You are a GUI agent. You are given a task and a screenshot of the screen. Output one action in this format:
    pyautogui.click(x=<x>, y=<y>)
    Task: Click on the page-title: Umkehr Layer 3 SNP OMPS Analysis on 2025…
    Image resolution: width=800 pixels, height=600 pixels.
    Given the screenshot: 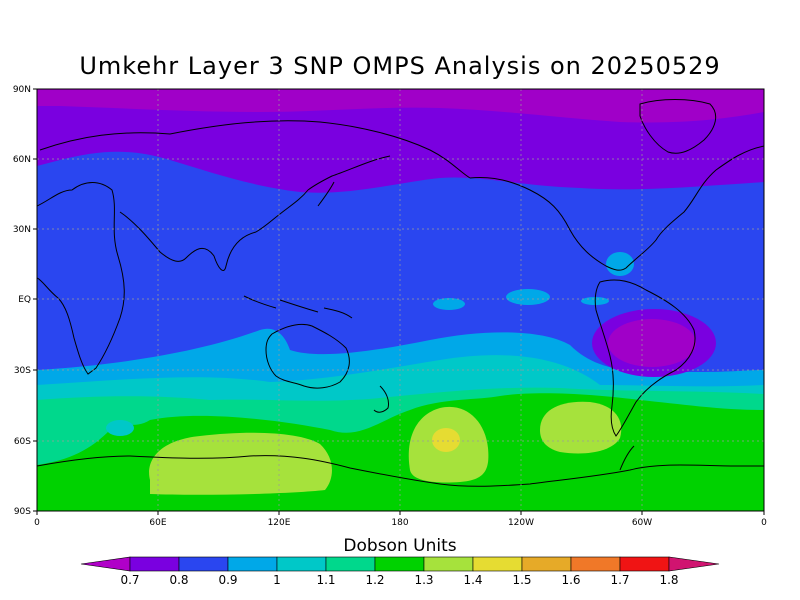 What is the action you would take?
    pyautogui.click(x=400, y=66)
    